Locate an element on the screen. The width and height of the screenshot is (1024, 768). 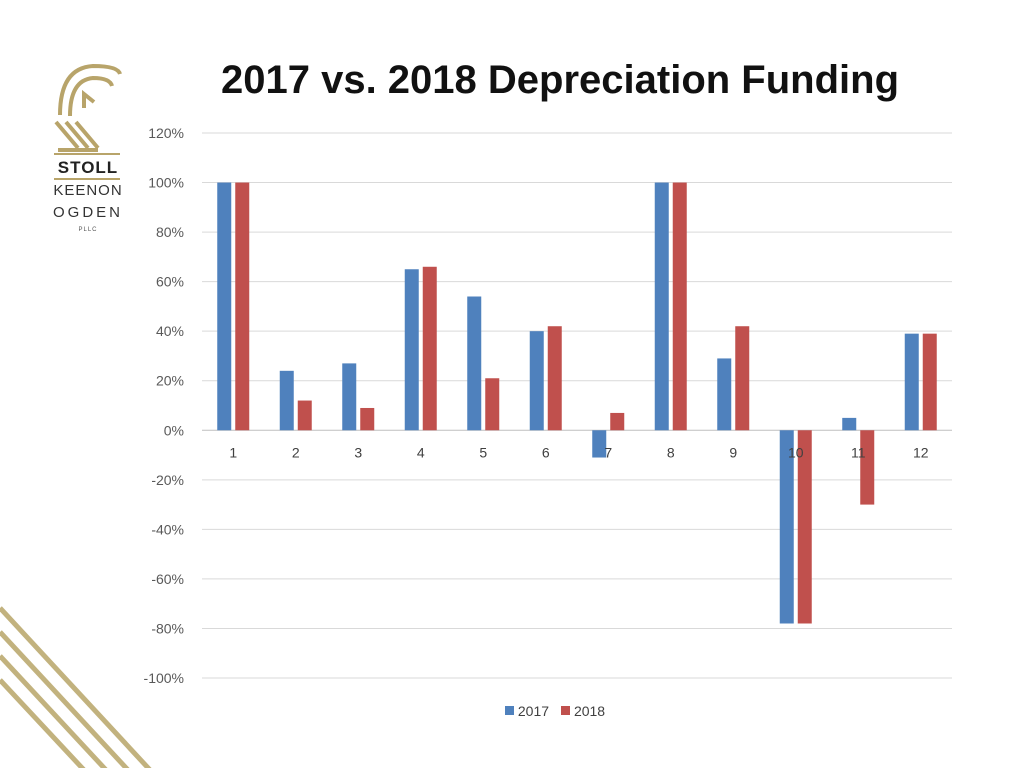
y-tick-label: 120% is located at coordinates (166, 133).